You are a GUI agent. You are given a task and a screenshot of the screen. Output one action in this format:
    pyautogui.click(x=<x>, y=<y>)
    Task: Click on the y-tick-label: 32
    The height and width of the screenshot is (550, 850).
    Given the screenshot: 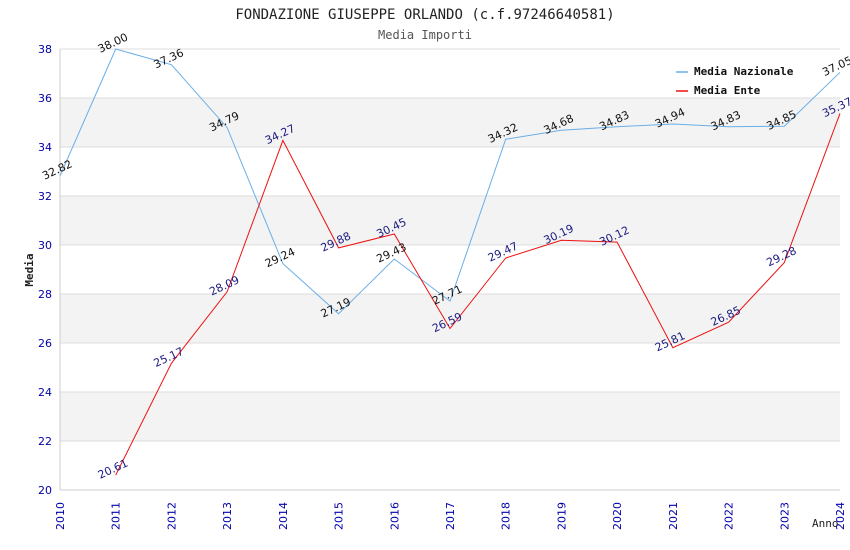 What is the action you would take?
    pyautogui.click(x=45, y=196)
    